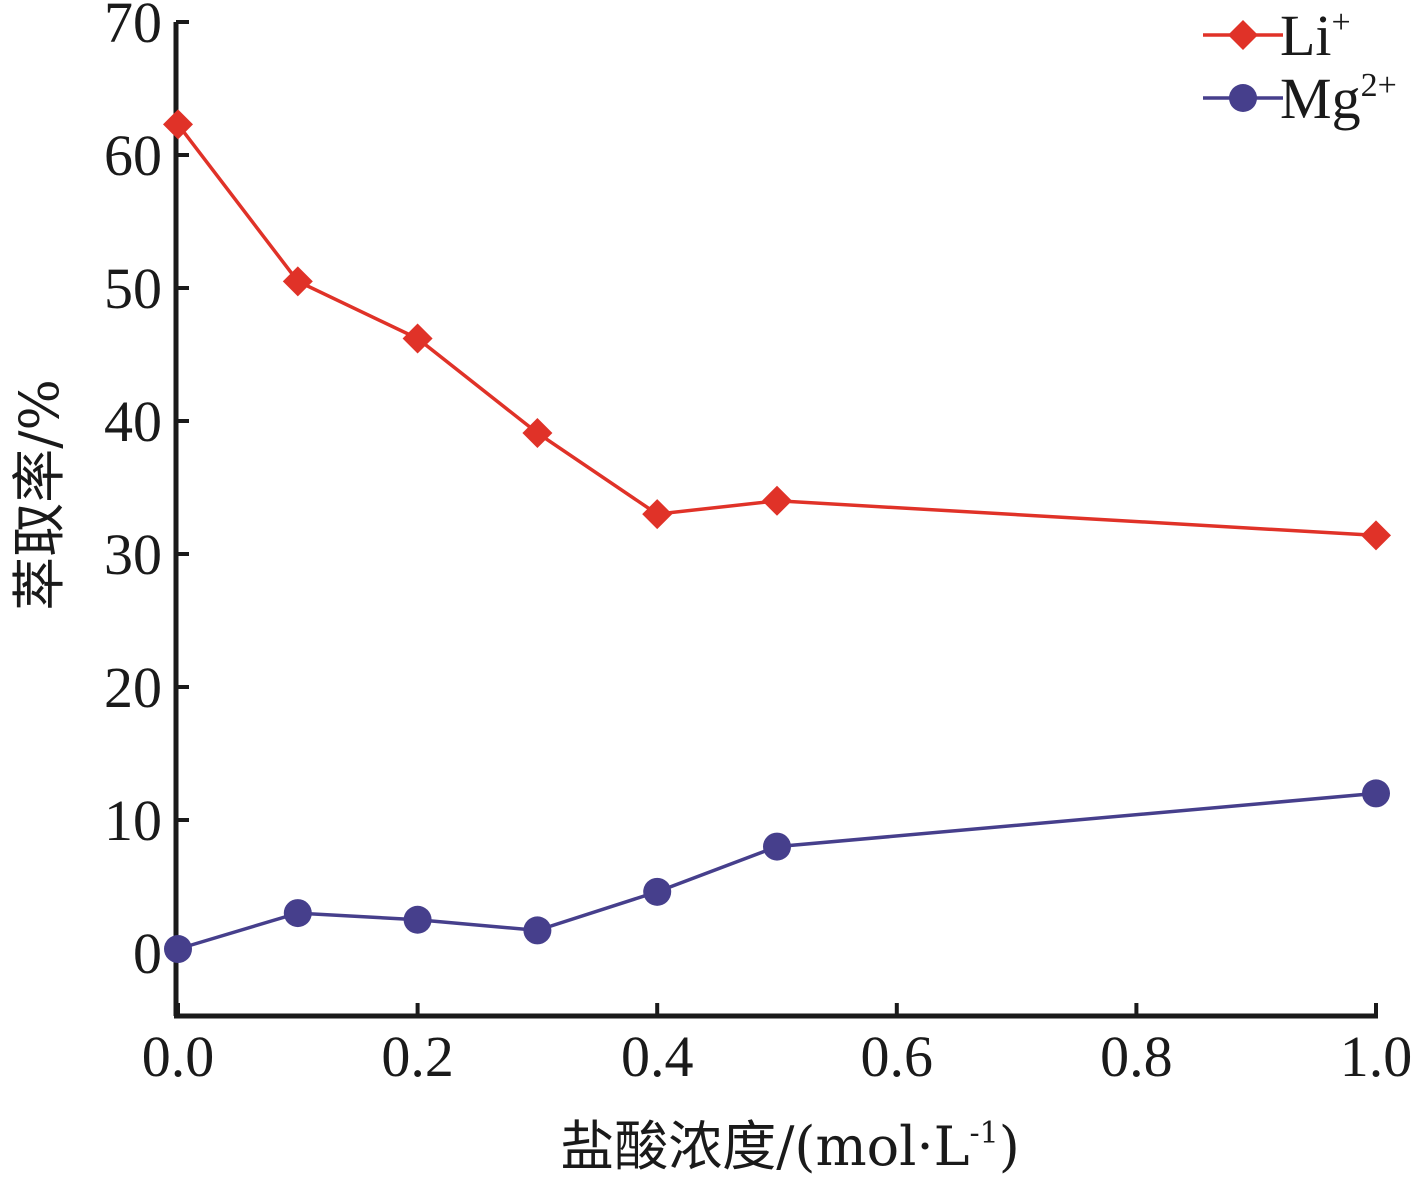 The image size is (1417, 1181). I want to click on series-line-mg, so click(777, 871).